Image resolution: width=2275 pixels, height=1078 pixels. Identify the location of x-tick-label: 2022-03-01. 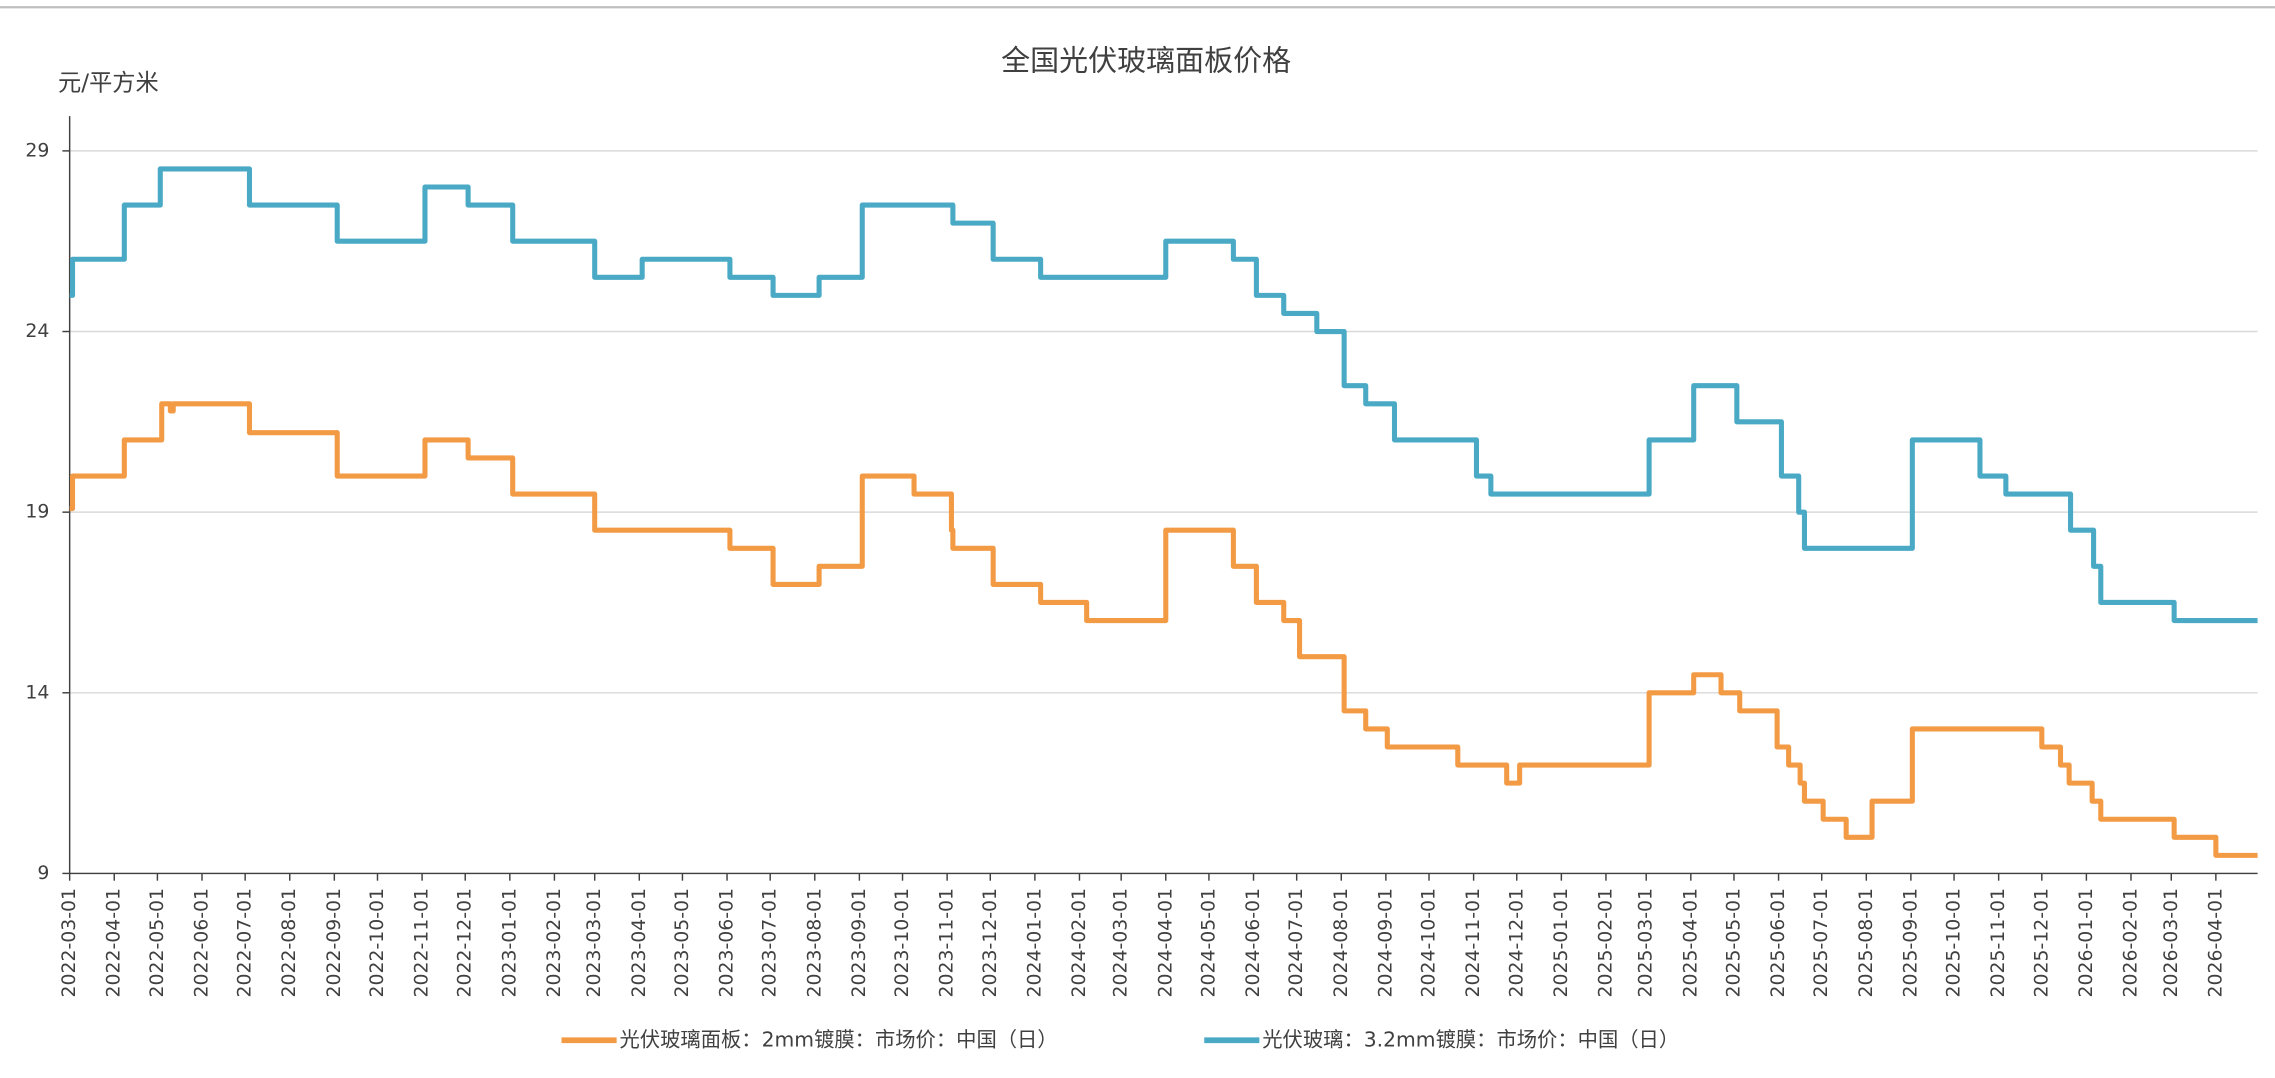
(69, 943).